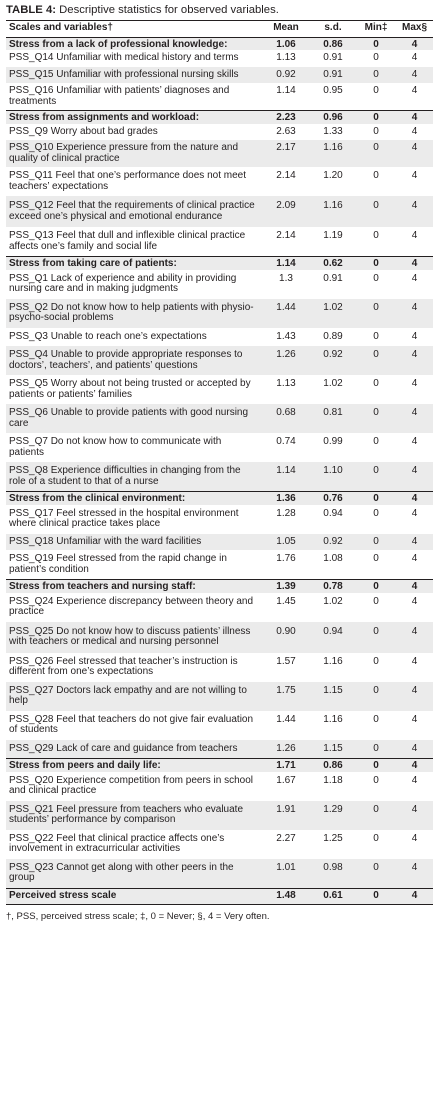  Describe the element at coordinates (333, 586) in the screenshot. I see `cell-sd: 0.78` at that location.